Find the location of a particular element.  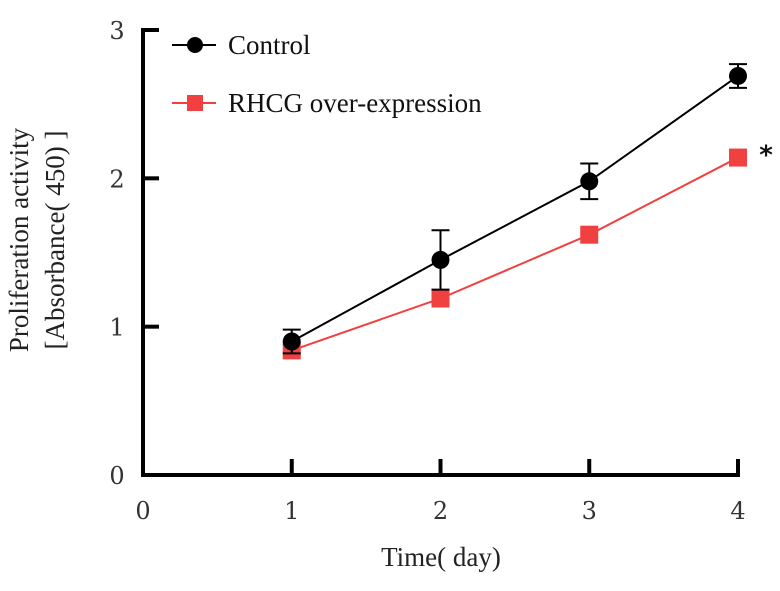

y-tick-label: 2 is located at coordinates (116, 179).